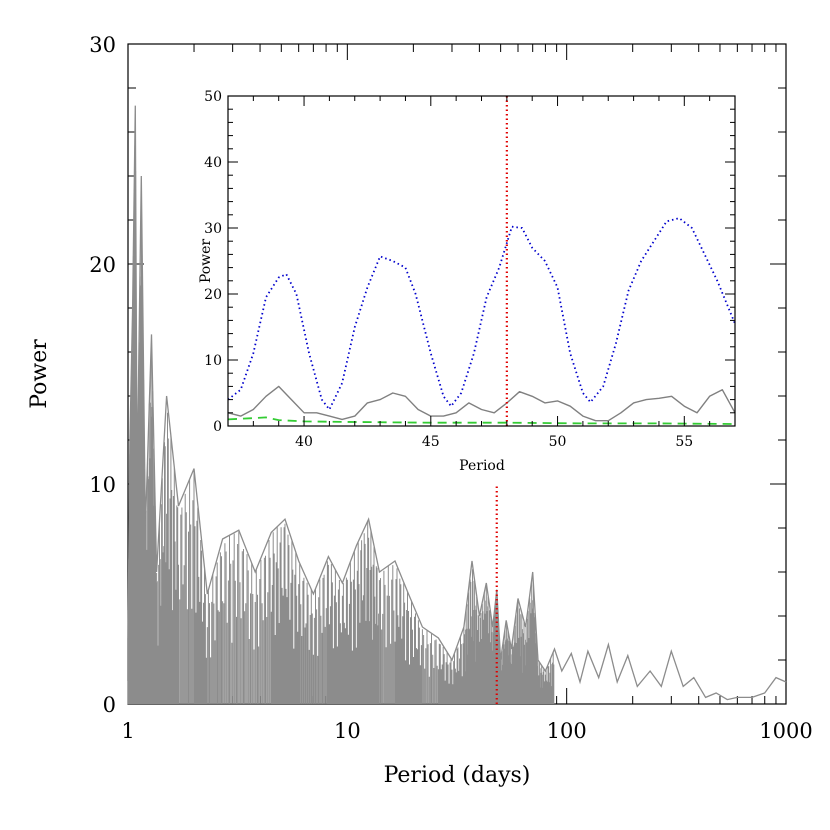 The width and height of the screenshot is (830, 830). Describe the element at coordinates (304, 442) in the screenshot. I see `inset-x-tick-label: 40` at that location.